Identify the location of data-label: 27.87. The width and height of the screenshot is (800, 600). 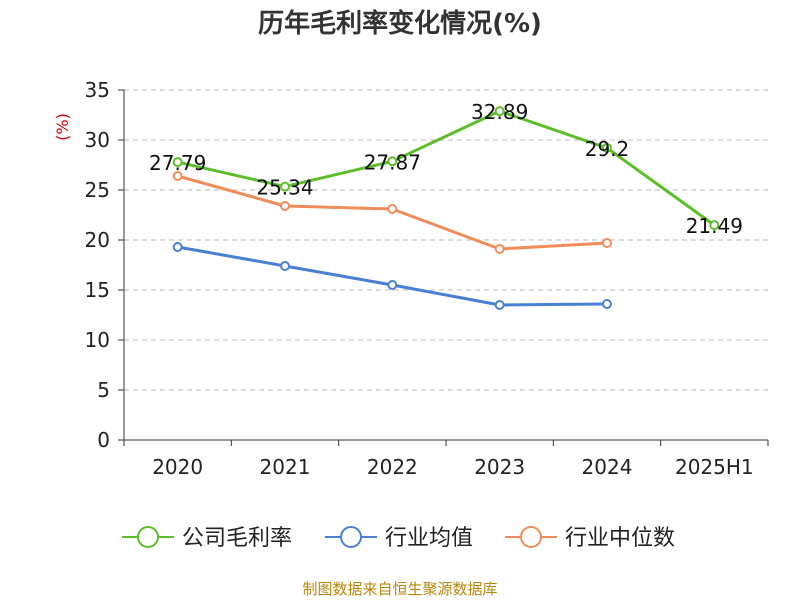
(392, 162).